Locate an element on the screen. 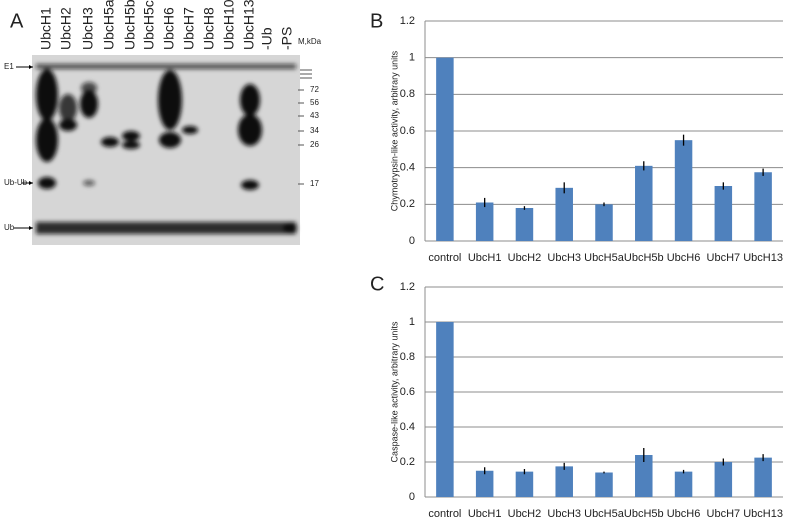  marker-label: 26 is located at coordinates (314, 144).